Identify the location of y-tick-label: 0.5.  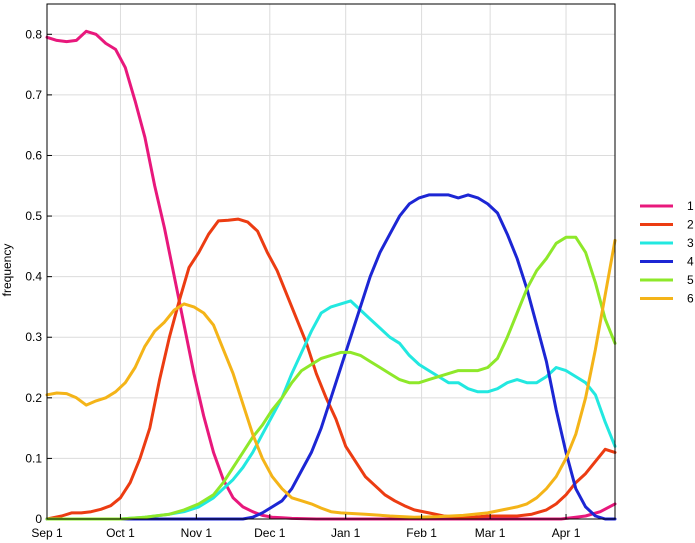
(33, 216).